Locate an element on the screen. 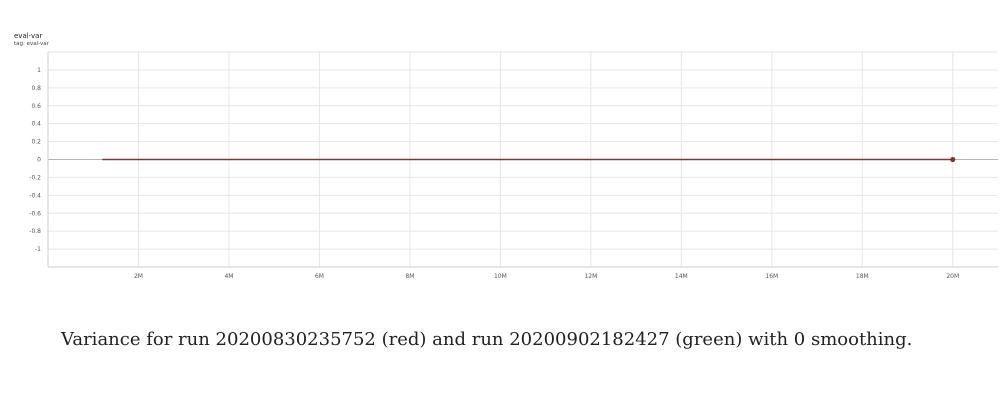 This screenshot has width=1000, height=400. x-tick-label: 20M is located at coordinates (952, 276).